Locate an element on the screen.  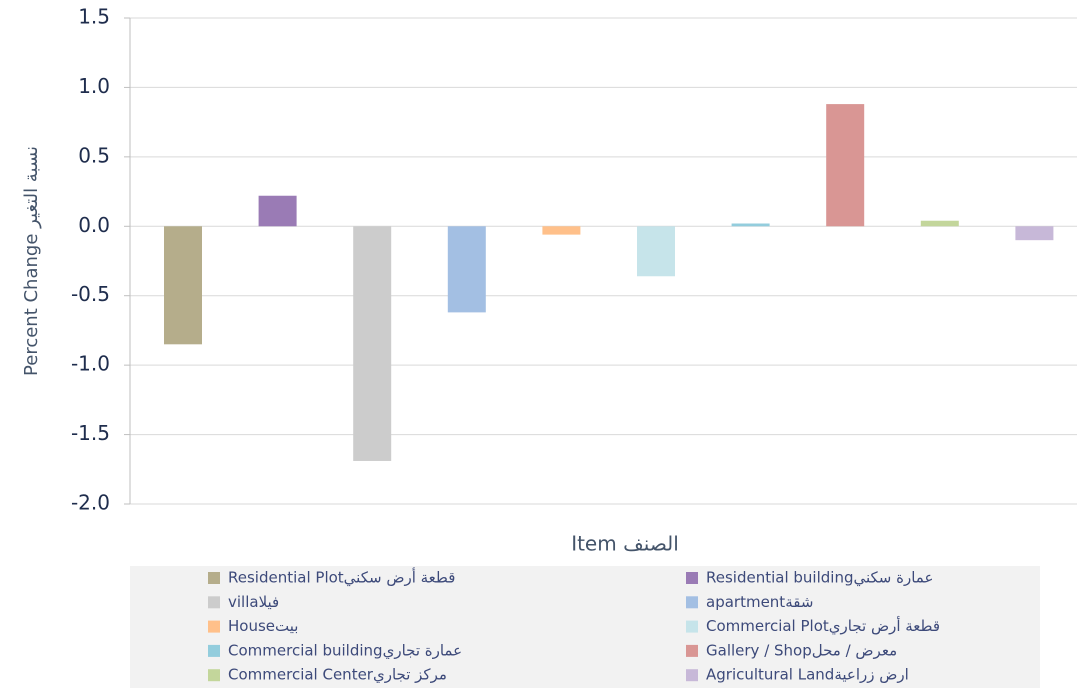
y-axis-label: Percent Change نسبة التغير is located at coordinates (31, 261).